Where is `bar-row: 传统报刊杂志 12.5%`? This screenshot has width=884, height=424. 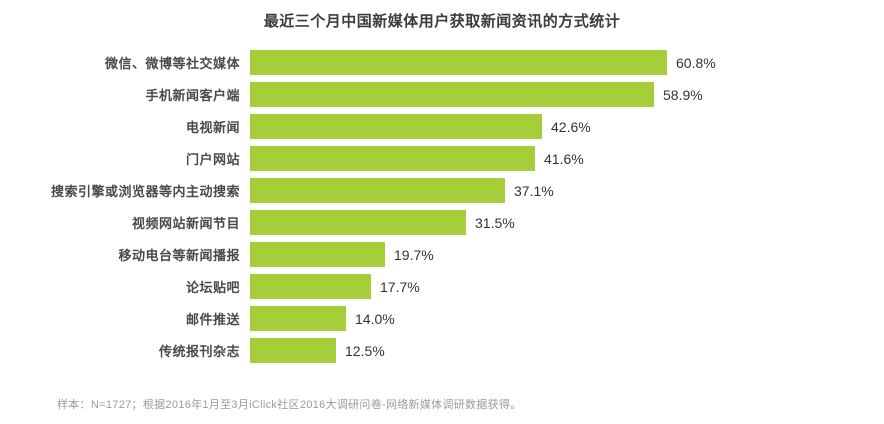 bar-row: 传统报刊杂志 12.5% is located at coordinates (442, 350).